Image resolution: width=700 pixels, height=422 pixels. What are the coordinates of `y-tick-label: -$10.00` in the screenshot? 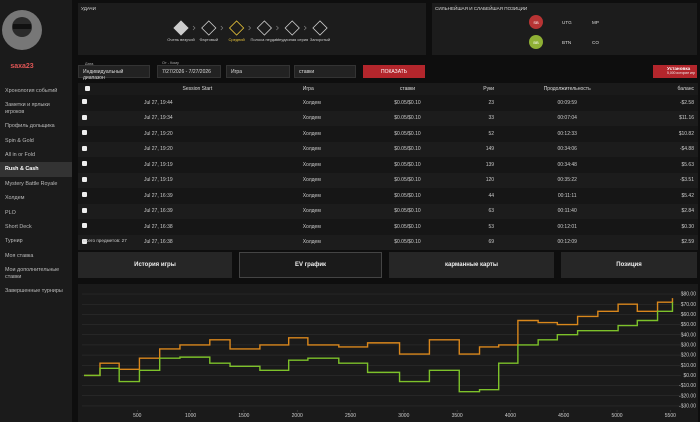 It's located at (687, 386).